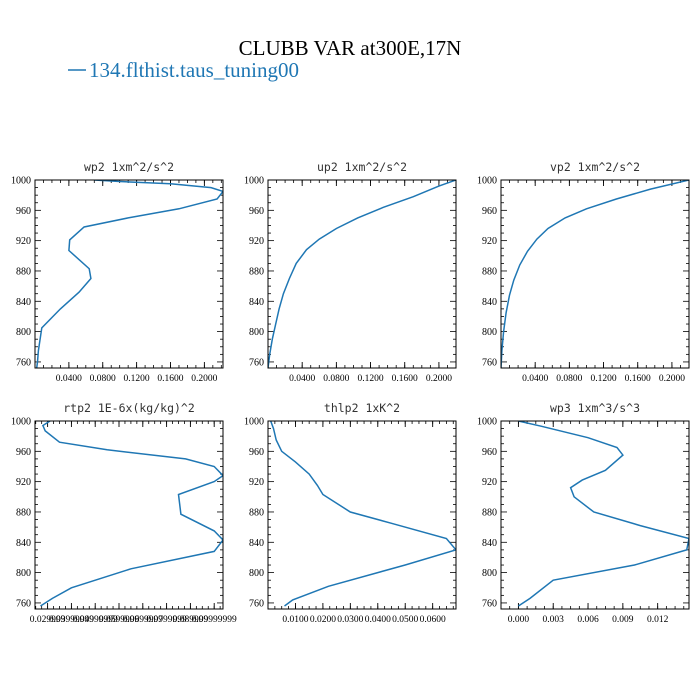 The image size is (700, 700). I want to click on x-tick-label: 0.0599999, so click(119, 620).